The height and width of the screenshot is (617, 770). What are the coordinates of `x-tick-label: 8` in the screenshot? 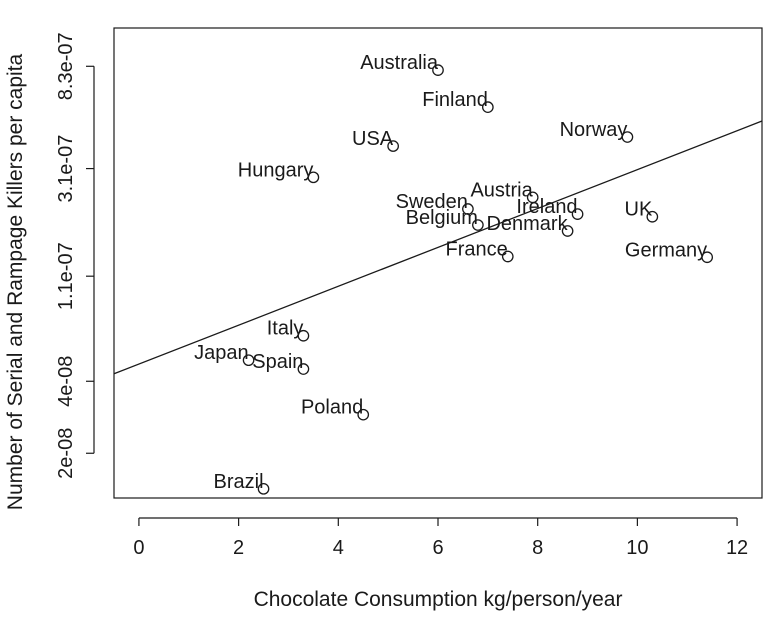 It's located at (537, 548).